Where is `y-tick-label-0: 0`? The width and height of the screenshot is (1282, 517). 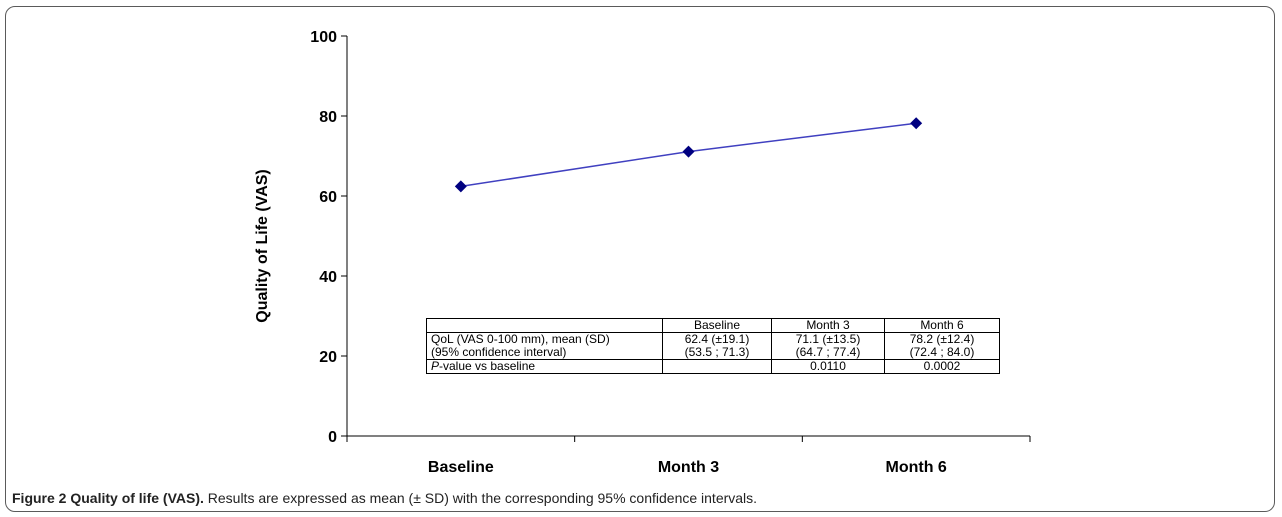
y-tick-label-0: 0 is located at coordinates (332, 437).